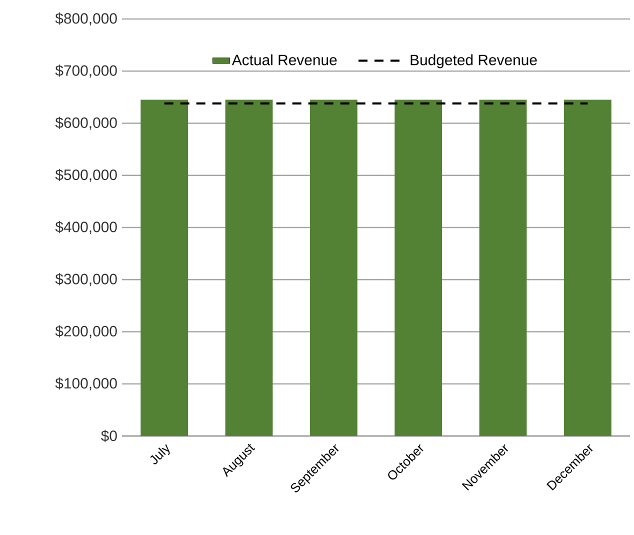 This screenshot has height=535, width=634. Describe the element at coordinates (86, 279) in the screenshot. I see `y-tick-label: $300,000` at that location.